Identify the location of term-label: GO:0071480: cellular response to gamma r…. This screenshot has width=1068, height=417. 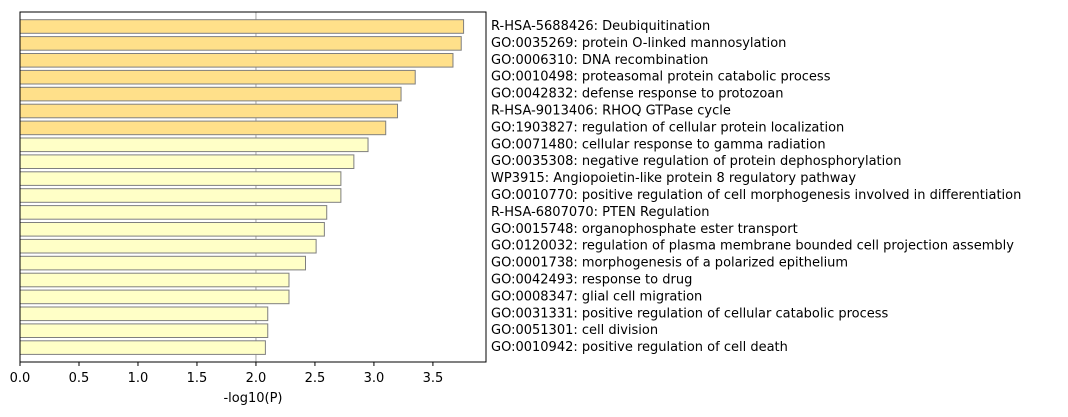
(658, 144).